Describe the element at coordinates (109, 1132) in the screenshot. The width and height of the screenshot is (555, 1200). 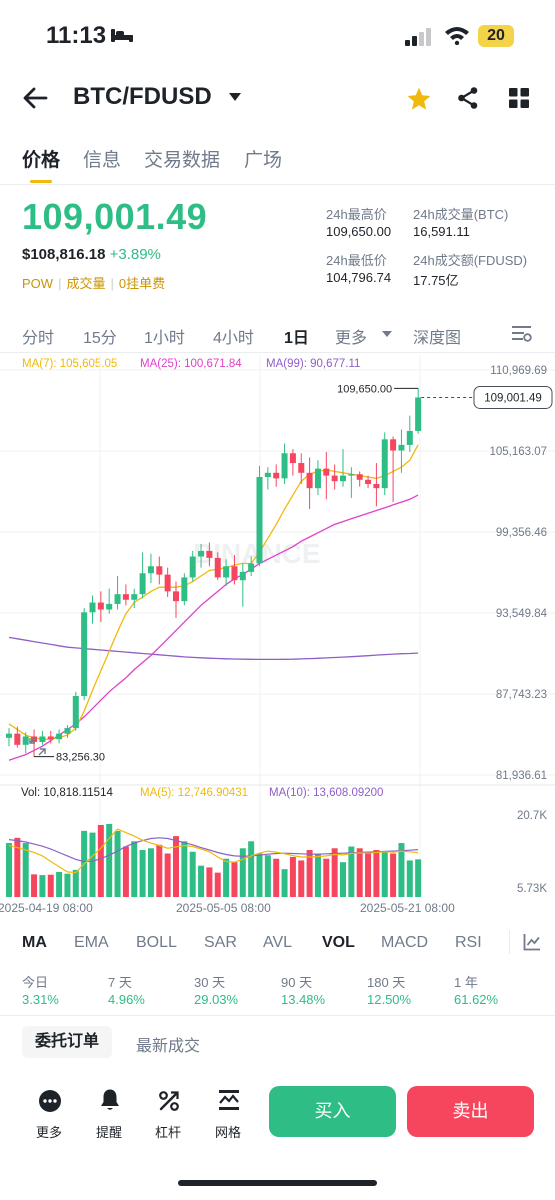
I see `alert-label: 提醒` at that location.